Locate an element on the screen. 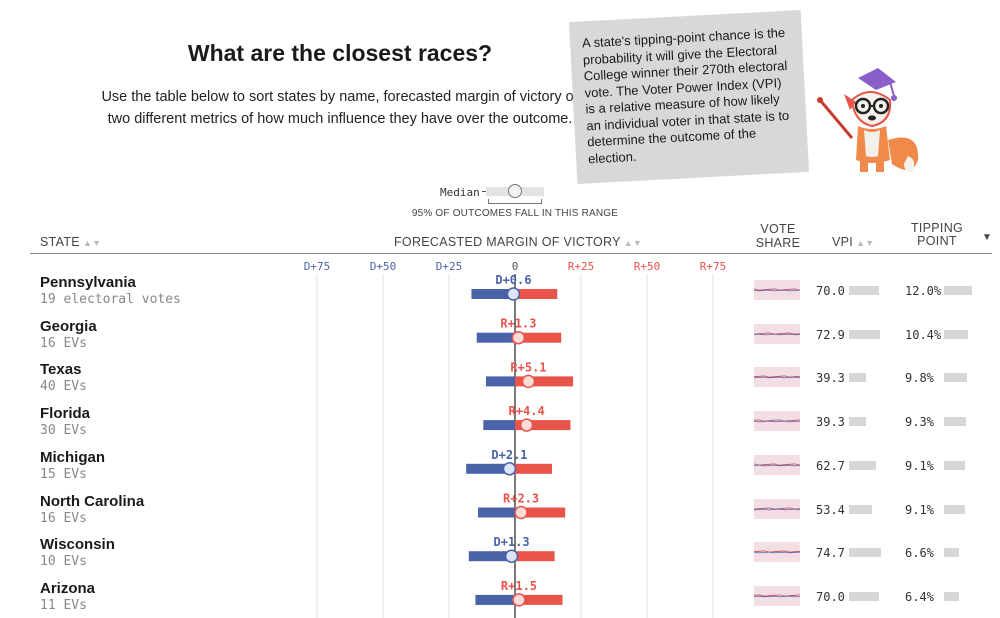 The image size is (1000, 618). state-name: North Carolina is located at coordinates (92, 501).